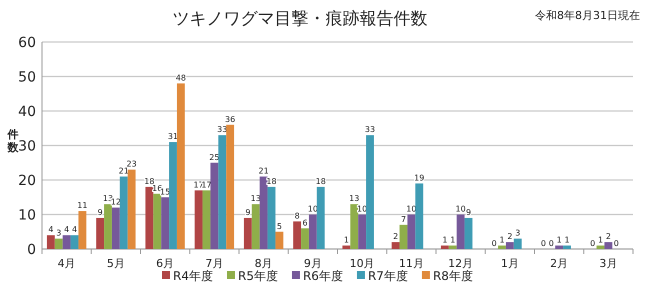 The width and height of the screenshot is (650, 293). What do you see at coordinates (279, 226) in the screenshot?
I see `data-label: 5` at bounding box center [279, 226].